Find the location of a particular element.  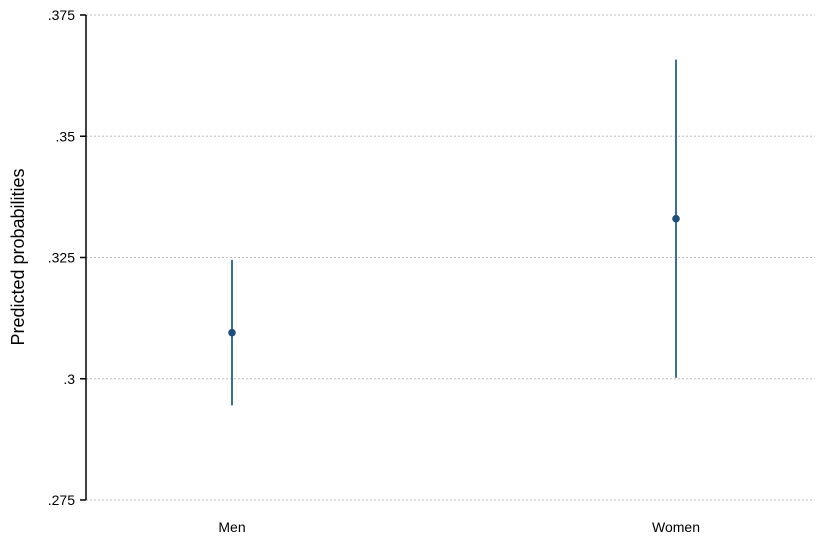

y-tick-label: .3 is located at coordinates (69, 379).